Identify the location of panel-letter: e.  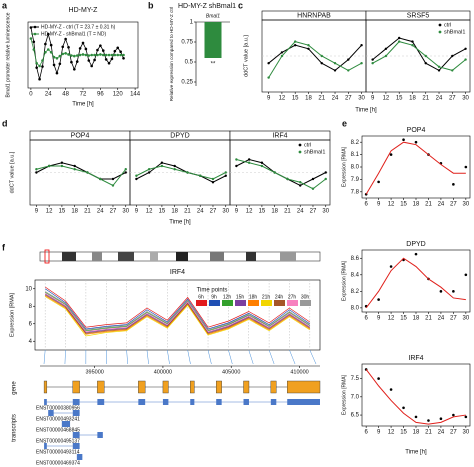
(344, 123).